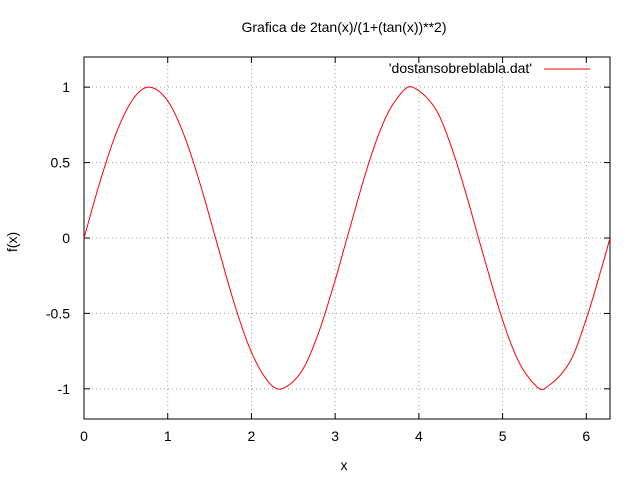 The image size is (640, 480). I want to click on x-tick-label: 2, so click(252, 436).